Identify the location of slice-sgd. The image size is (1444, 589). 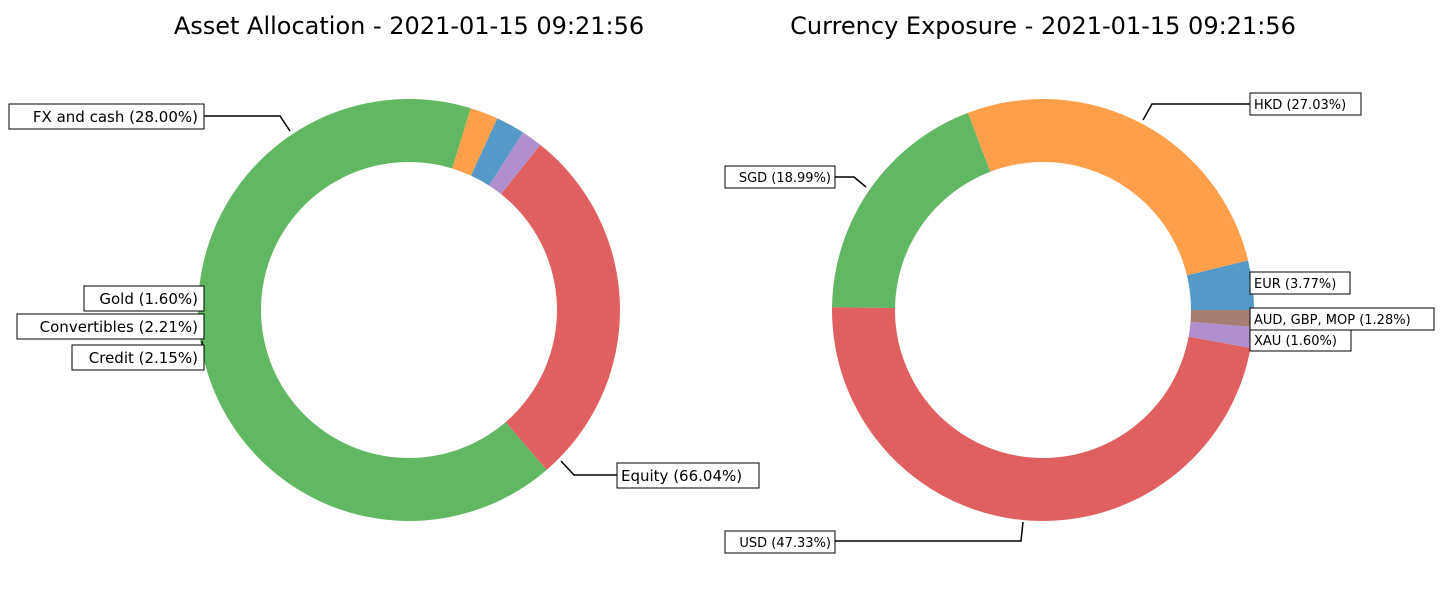
(911, 210).